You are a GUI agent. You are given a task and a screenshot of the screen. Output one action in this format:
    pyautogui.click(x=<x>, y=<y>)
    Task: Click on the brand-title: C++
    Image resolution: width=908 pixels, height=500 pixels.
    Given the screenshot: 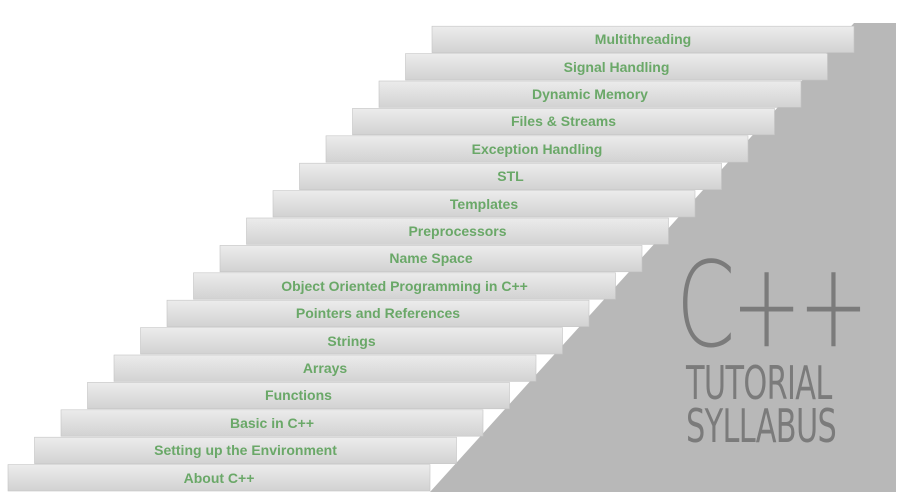 What is the action you would take?
    pyautogui.click(x=772, y=305)
    